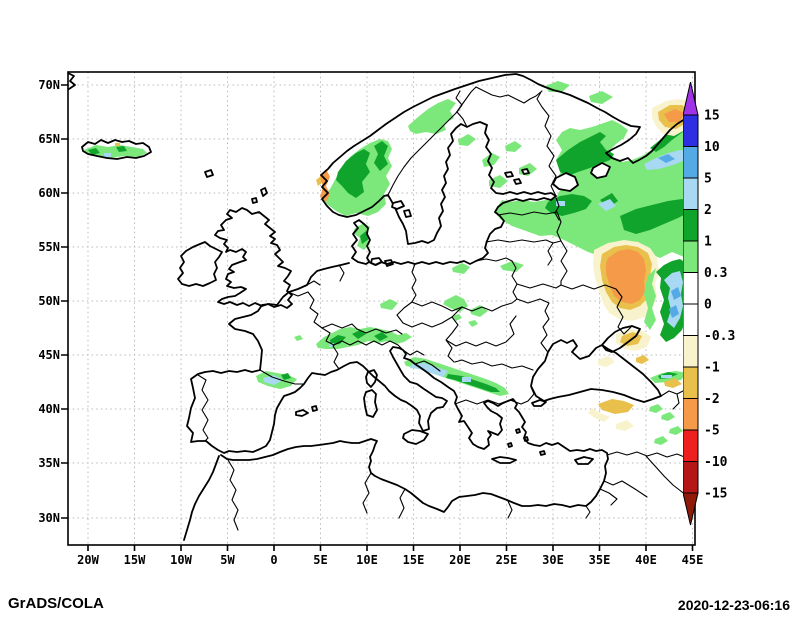  I want to click on colorbar-bottom-triangle, so click(691, 509).